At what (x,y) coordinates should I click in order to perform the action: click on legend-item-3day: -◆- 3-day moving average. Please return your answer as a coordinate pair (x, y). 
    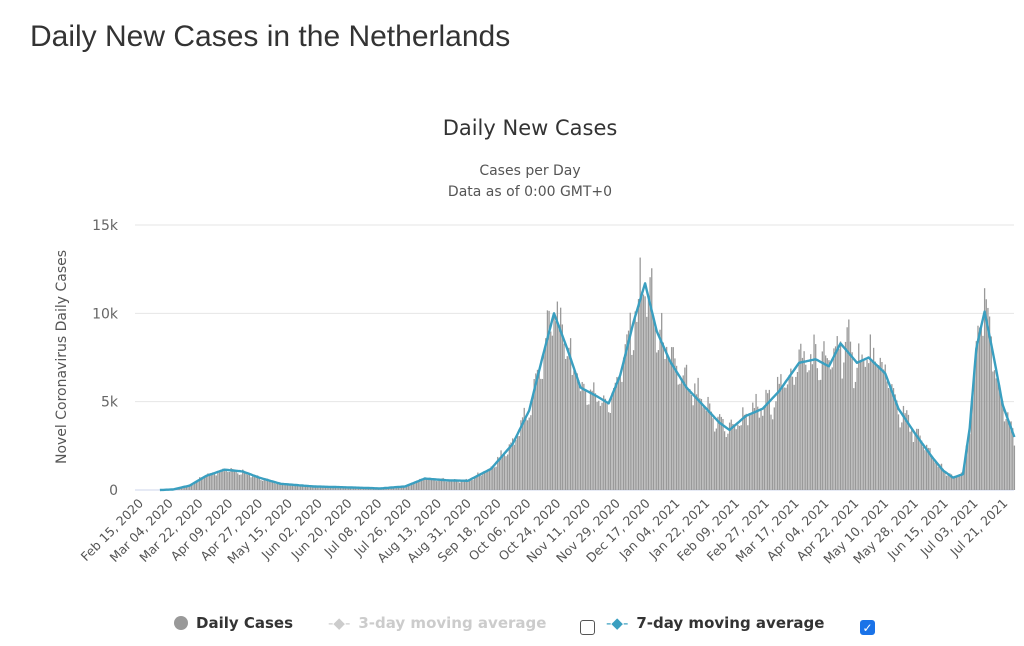
    Looking at the image, I should click on (437, 623).